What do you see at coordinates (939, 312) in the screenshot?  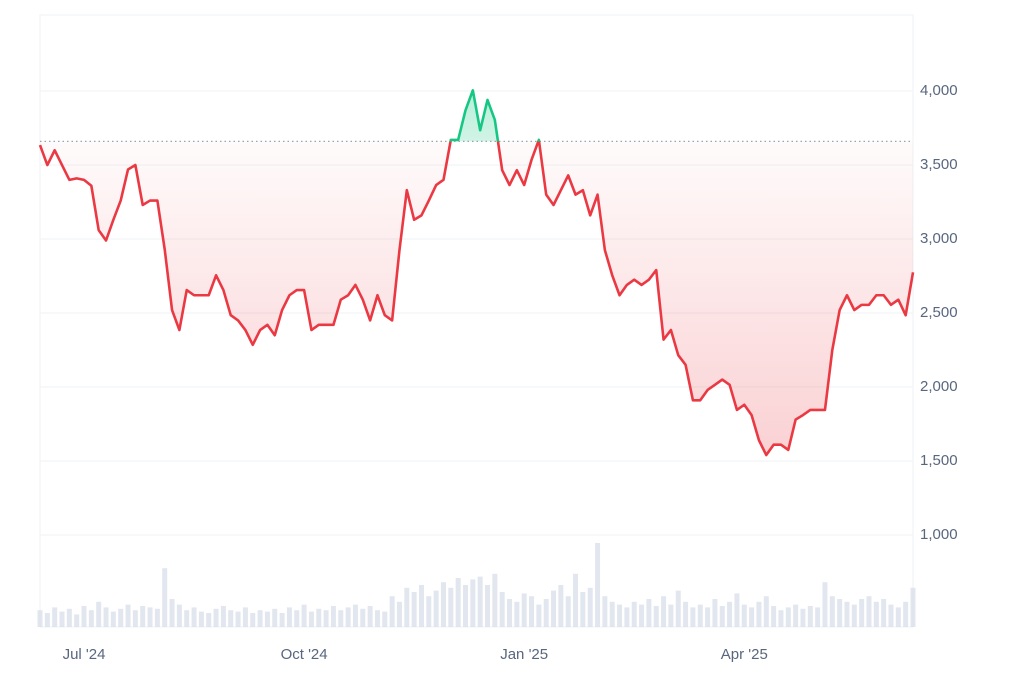 I see `y-tick-label: 2,500` at bounding box center [939, 312].